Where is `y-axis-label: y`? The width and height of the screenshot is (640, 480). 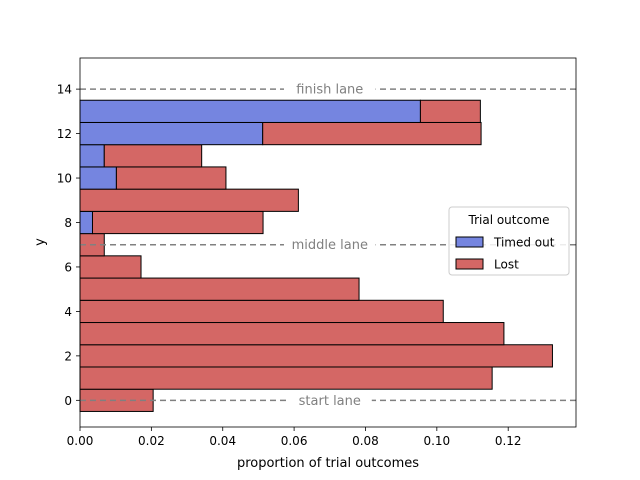 y-axis-label: y is located at coordinates (40, 242).